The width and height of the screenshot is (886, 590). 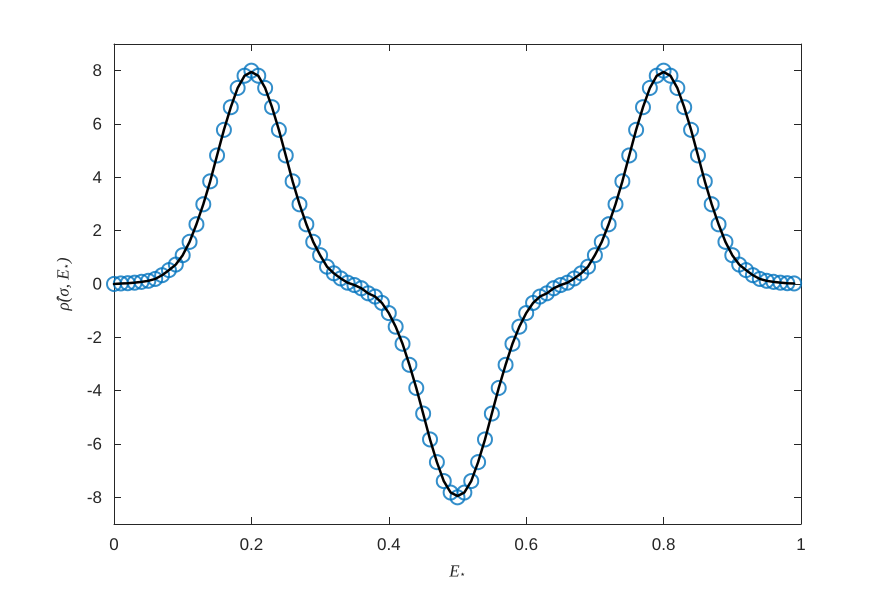 What do you see at coordinates (94, 390) in the screenshot?
I see `y-tick-label: -4` at bounding box center [94, 390].